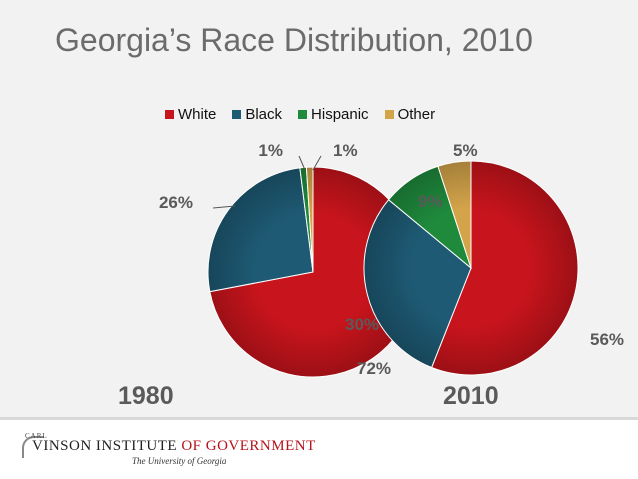 The height and width of the screenshot is (479, 638). I want to click on logo-arc-icon, so click(33, 447).